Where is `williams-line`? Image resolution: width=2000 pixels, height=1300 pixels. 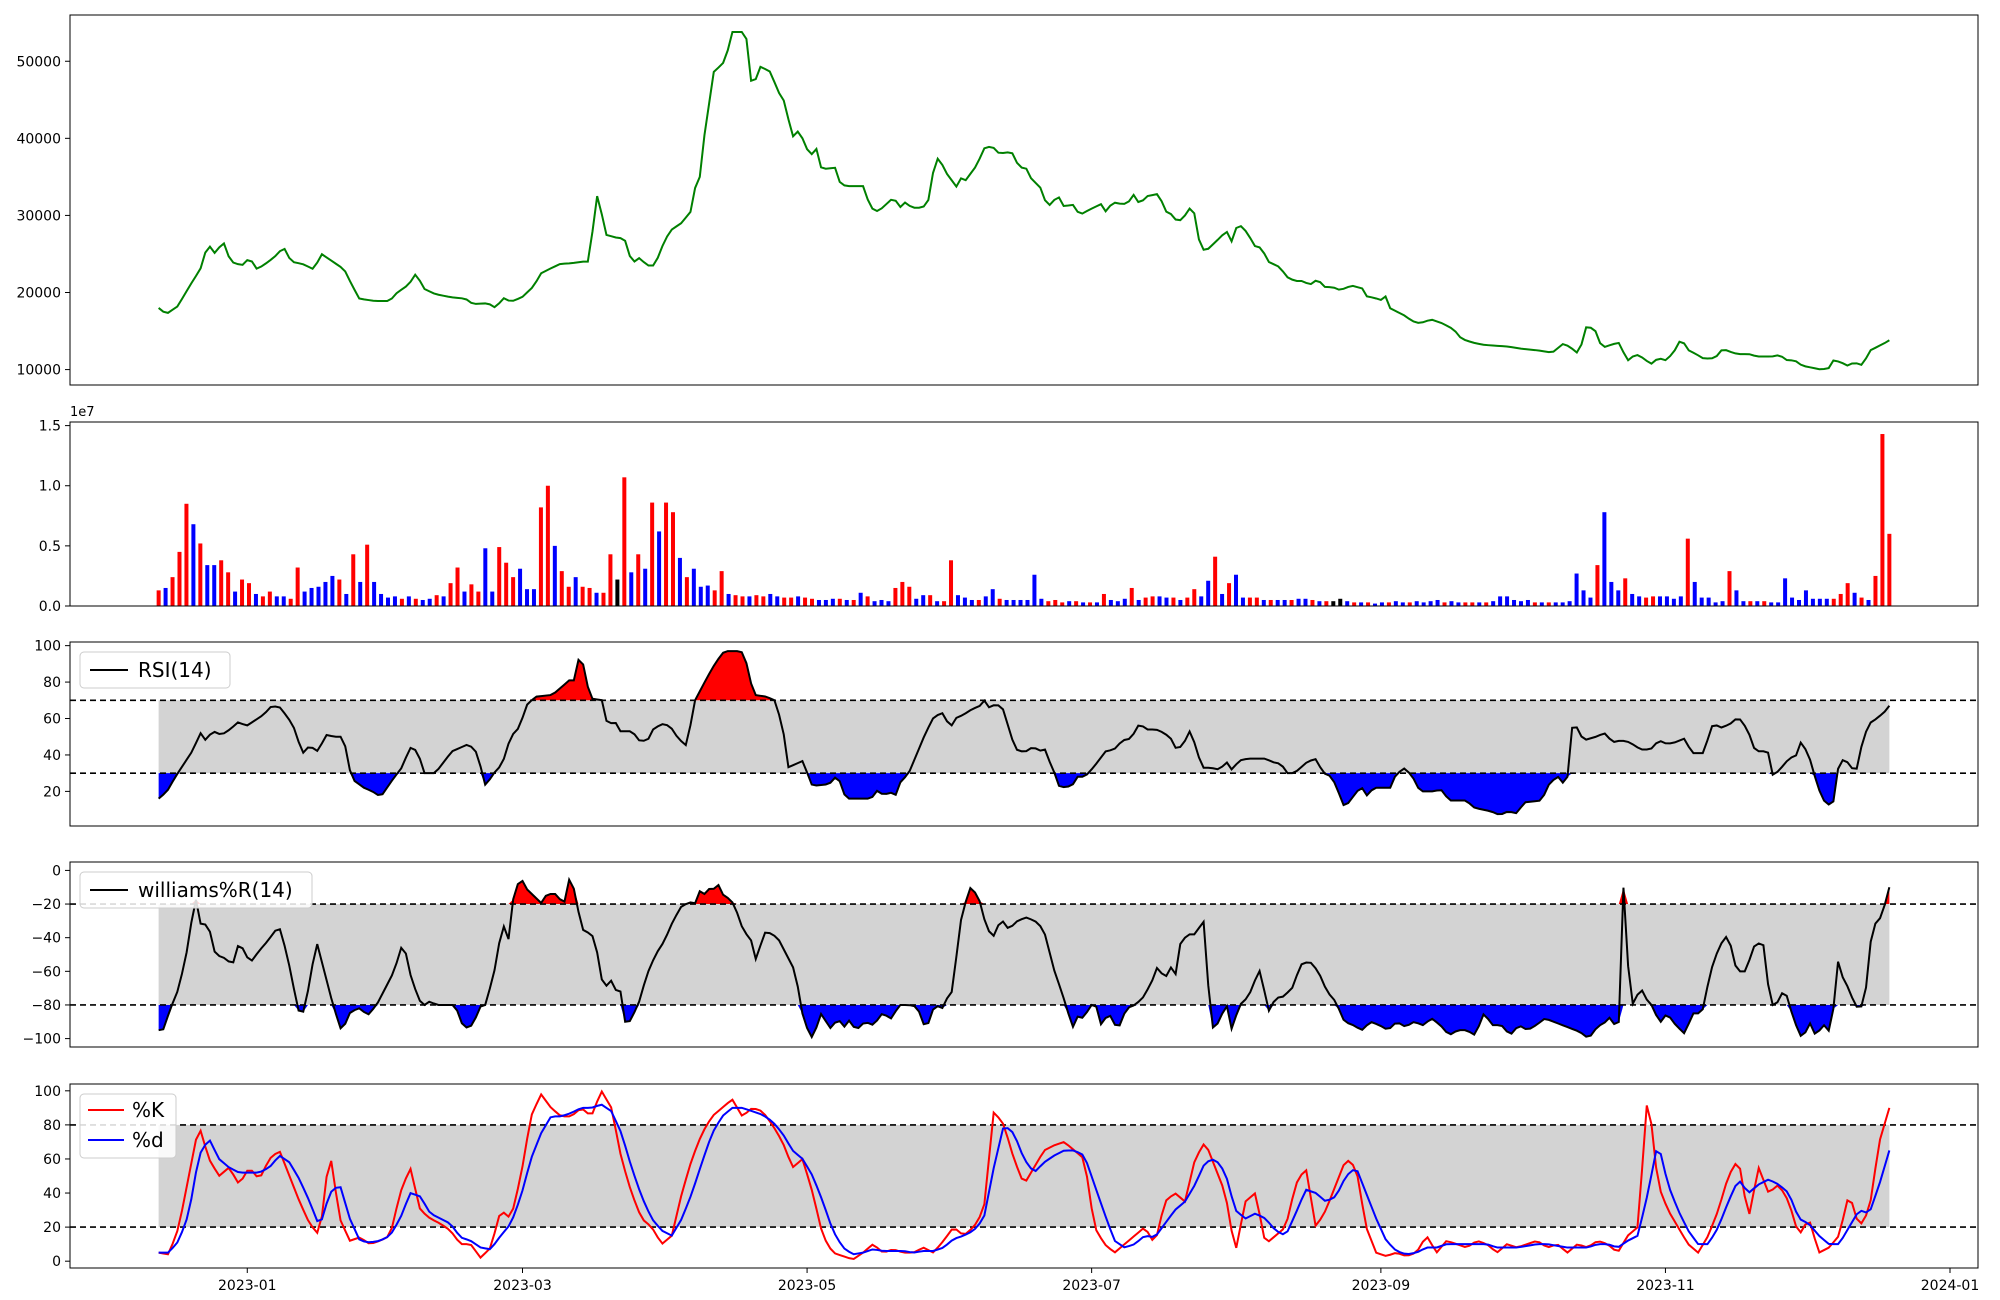
williams-line is located at coordinates (1024, 958).